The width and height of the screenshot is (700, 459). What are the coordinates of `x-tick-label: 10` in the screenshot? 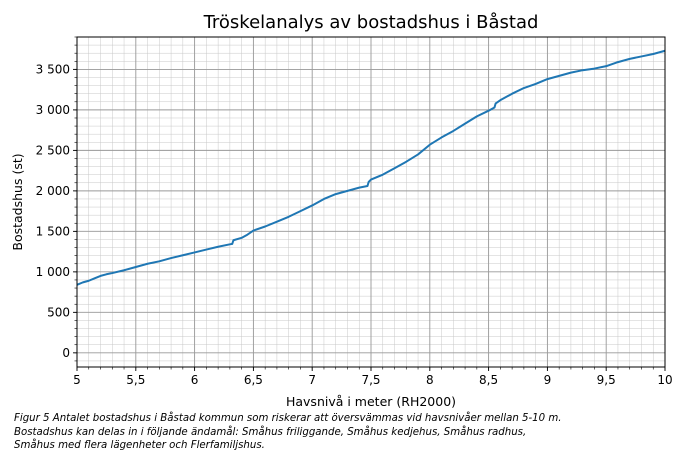 It's located at (664, 380).